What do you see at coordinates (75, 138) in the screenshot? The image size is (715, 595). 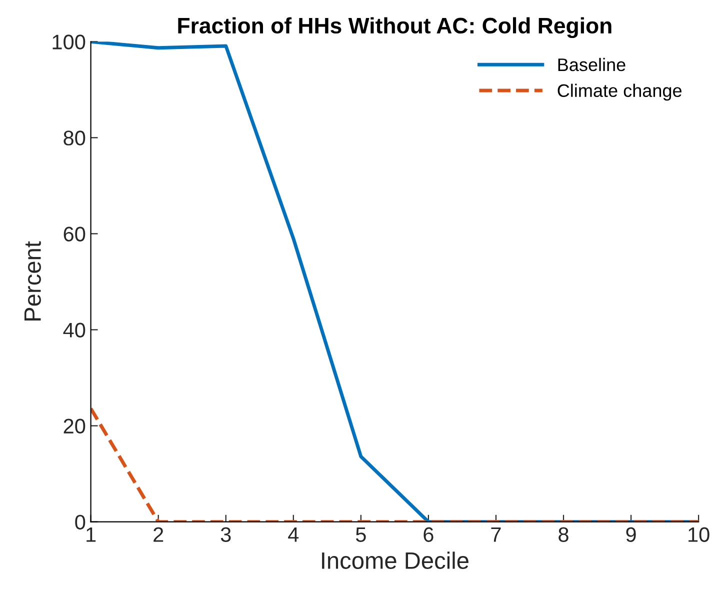 I see `y-tick-label: 80` at bounding box center [75, 138].